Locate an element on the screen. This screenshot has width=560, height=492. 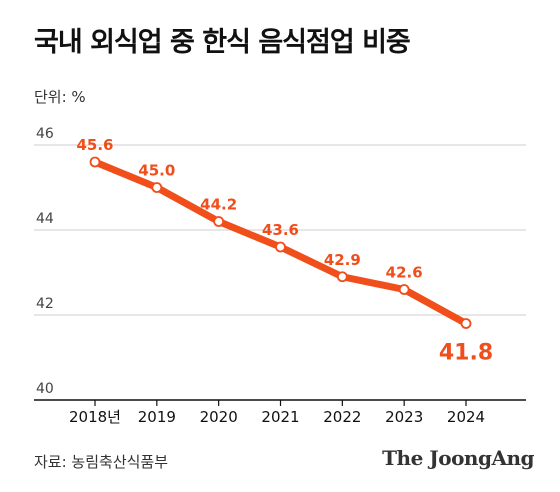
data-label: 45.6 is located at coordinates (94, 145).